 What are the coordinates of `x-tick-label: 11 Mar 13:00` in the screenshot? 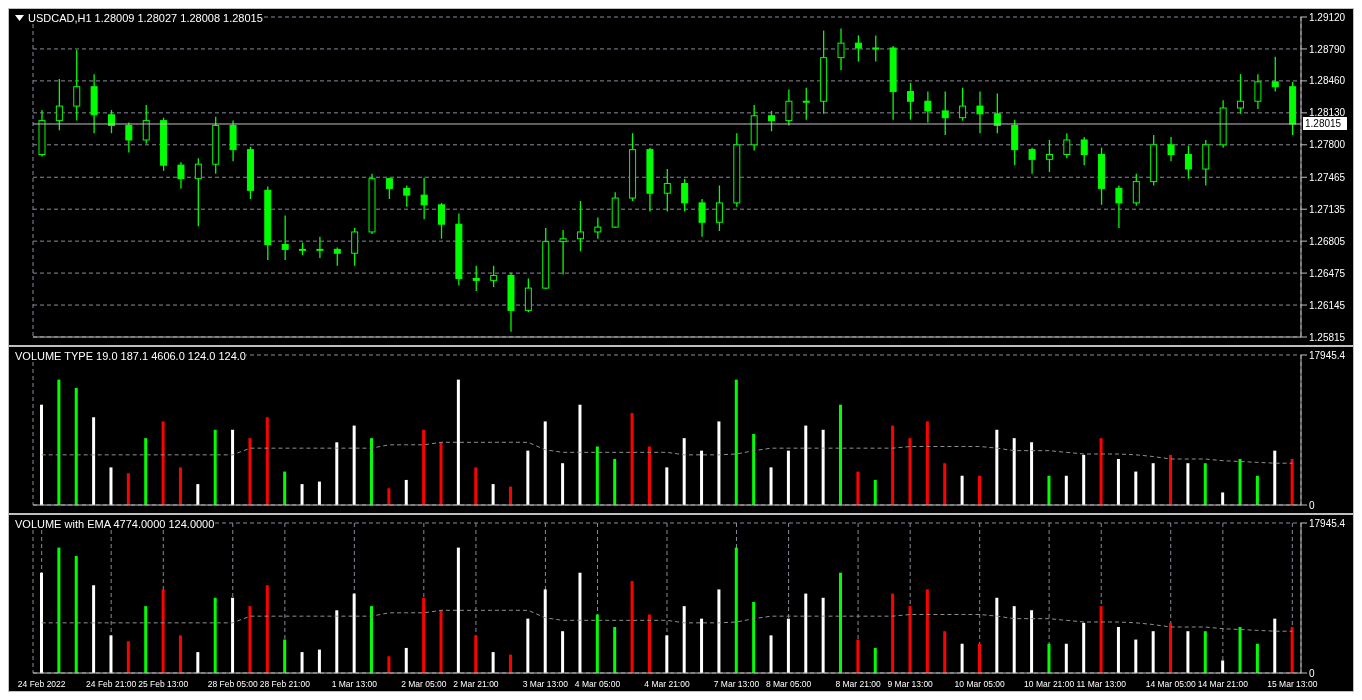 It's located at (1101, 684).